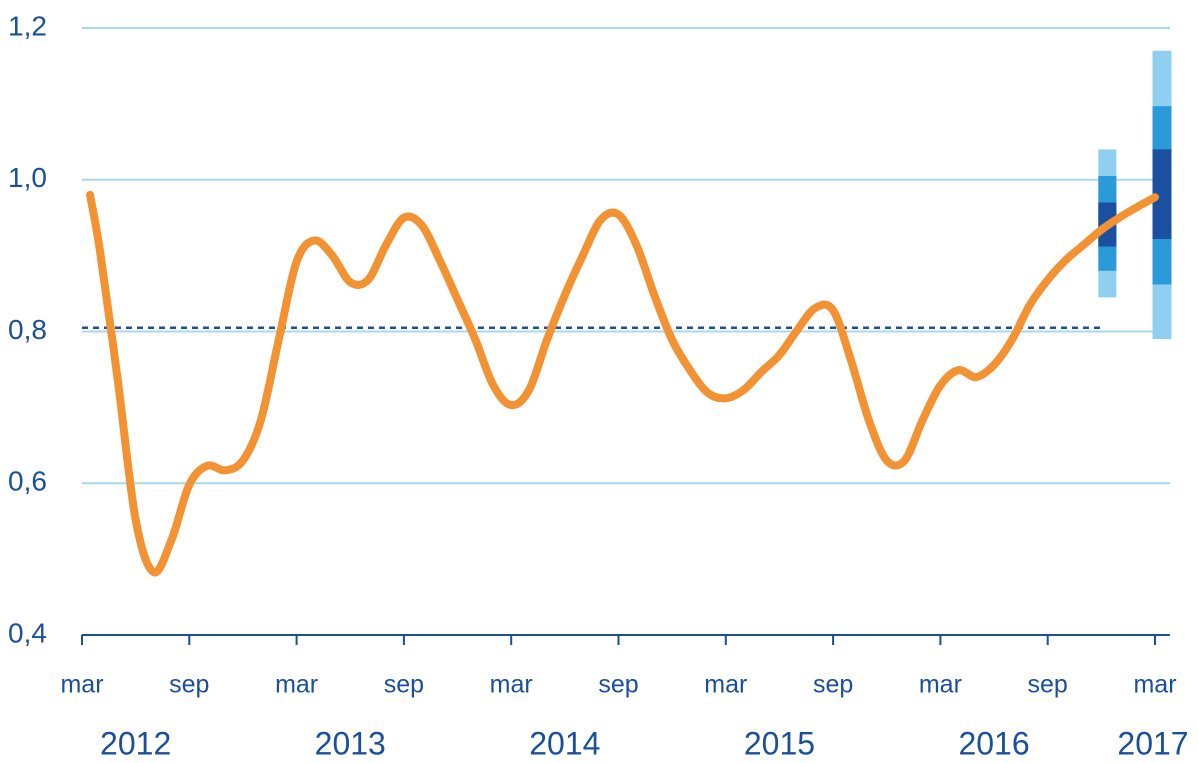 The image size is (1198, 763). Describe the element at coordinates (993, 743) in the screenshot. I see `year-label: 2016` at that location.